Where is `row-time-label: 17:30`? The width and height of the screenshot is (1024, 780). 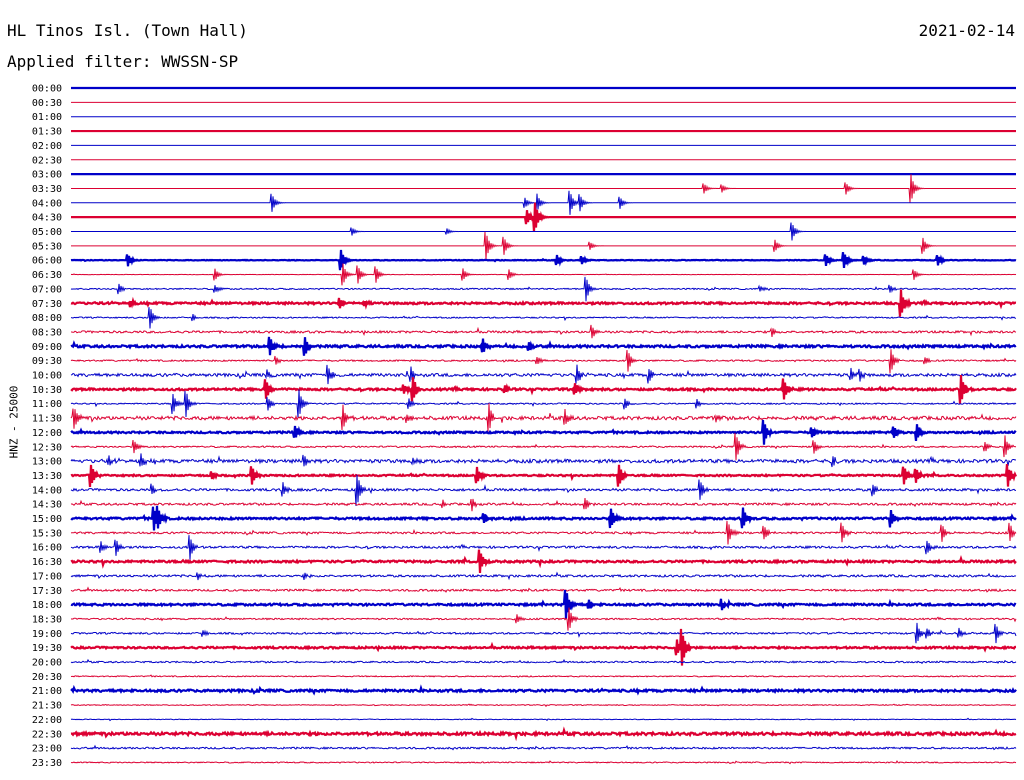 row-time-label: 17:30 is located at coordinates (47, 591).